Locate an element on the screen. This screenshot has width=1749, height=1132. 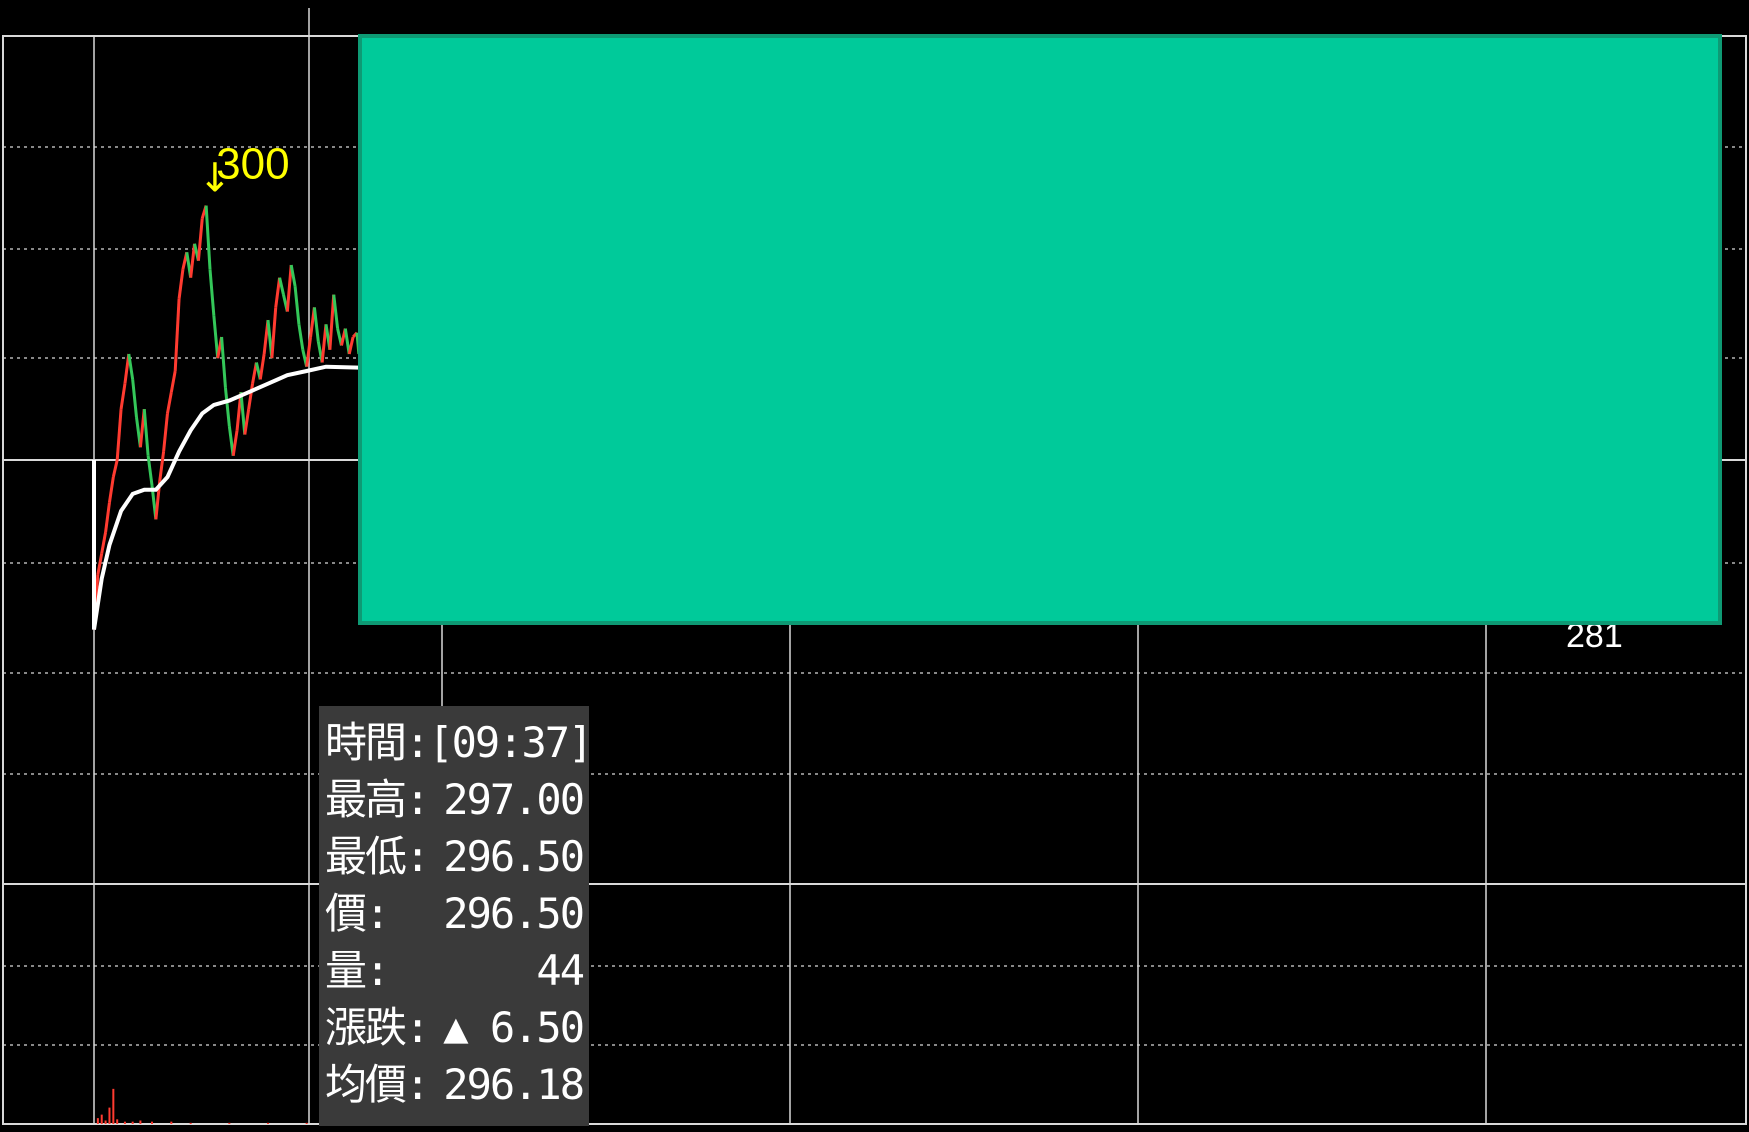
tooltip-avg-label: 均價: is located at coordinates (377, 1084).